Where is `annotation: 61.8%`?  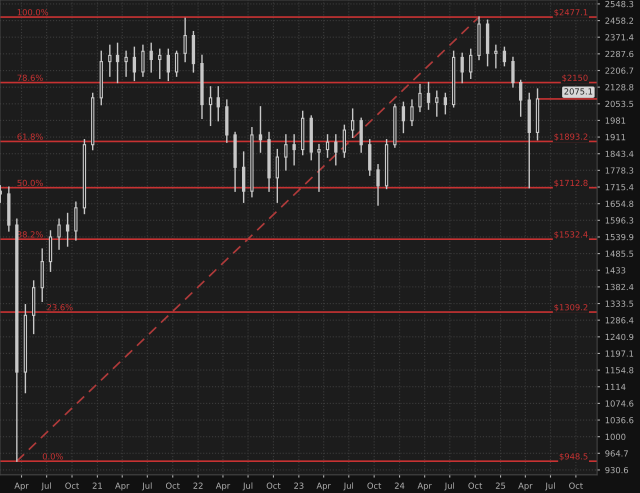
annotation: 61.8% is located at coordinates (30, 136).